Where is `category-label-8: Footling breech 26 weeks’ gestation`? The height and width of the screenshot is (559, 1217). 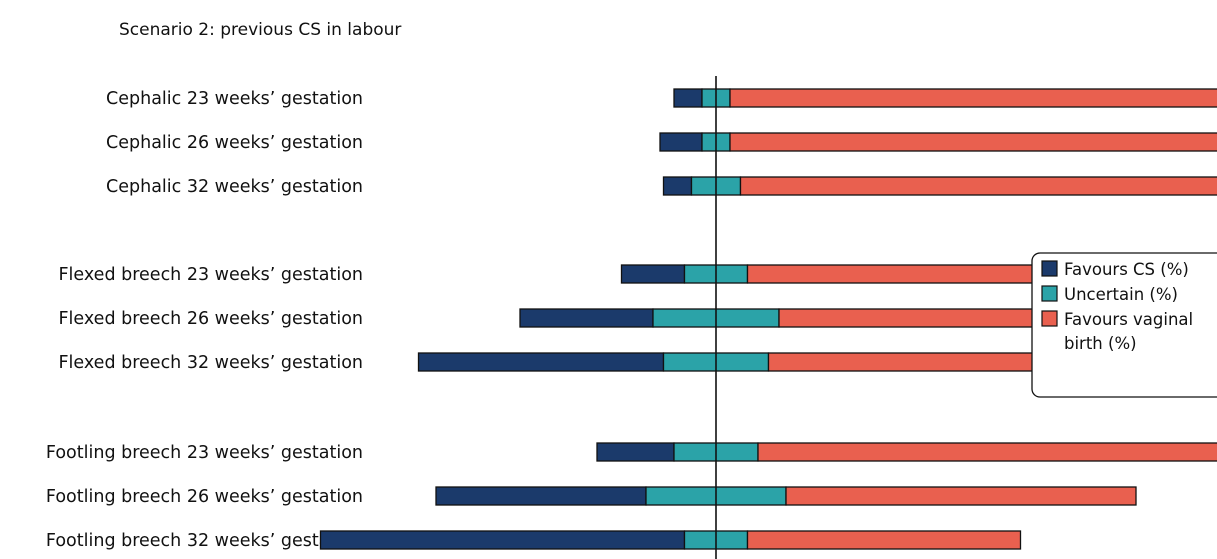 category-label-8: Footling breech 26 weeks’ gestation is located at coordinates (204, 497).